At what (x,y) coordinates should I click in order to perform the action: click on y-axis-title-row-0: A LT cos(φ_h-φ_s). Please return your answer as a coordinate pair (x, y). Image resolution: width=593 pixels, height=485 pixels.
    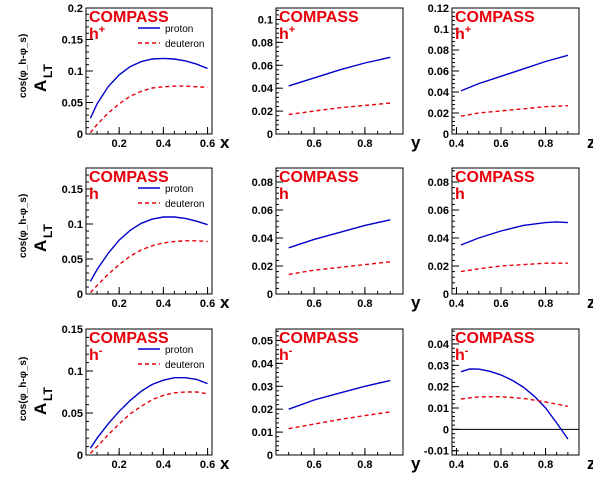
    Looking at the image, I should click on (36, 66).